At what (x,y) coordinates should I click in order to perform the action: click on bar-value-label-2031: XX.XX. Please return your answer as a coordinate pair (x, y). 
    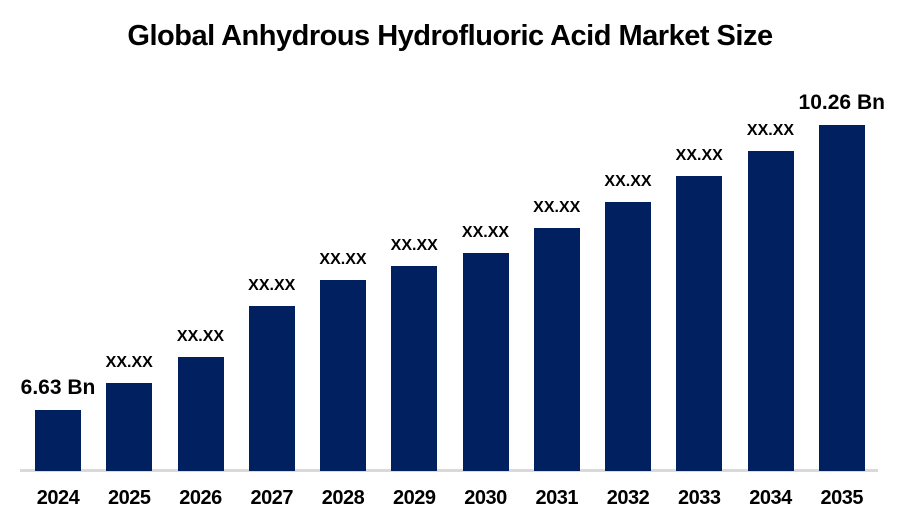
    Looking at the image, I should click on (557, 207).